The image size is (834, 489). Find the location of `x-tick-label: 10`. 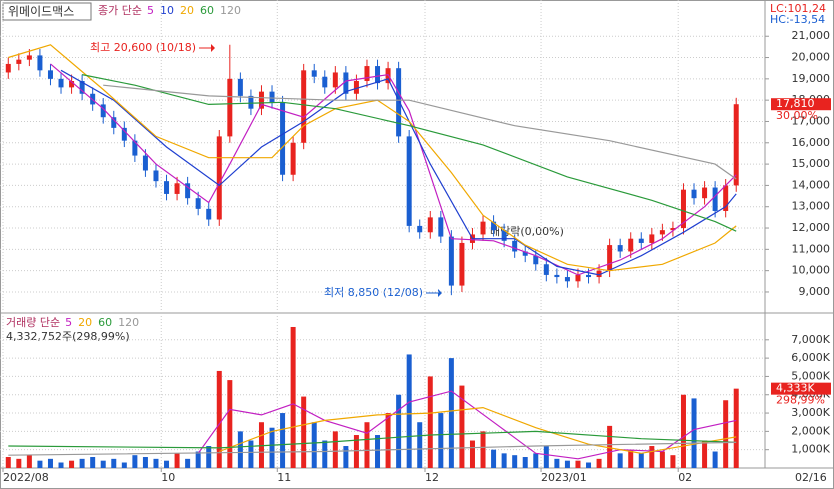

x-tick-label: 10 is located at coordinates (168, 477).